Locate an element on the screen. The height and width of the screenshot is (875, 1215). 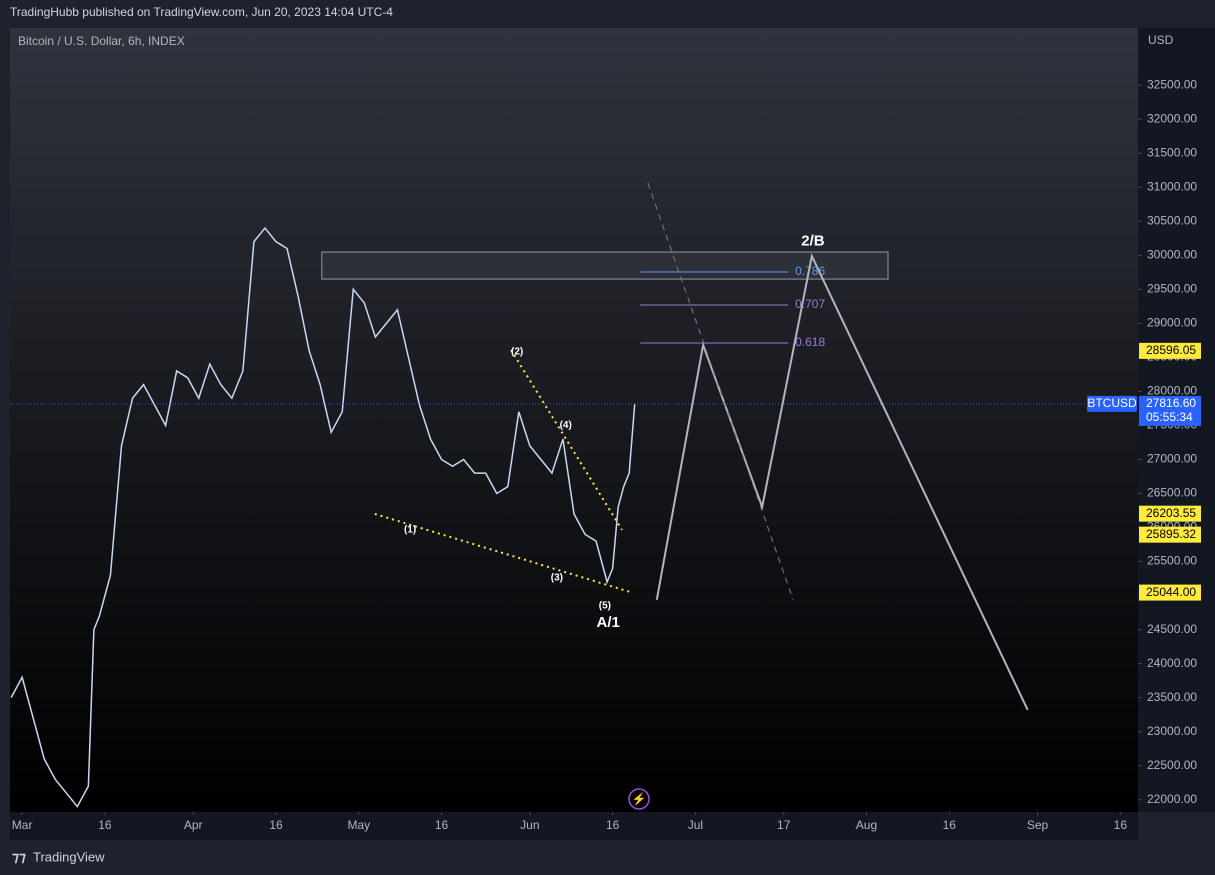
time-axis-bg is located at coordinates (574, 826).